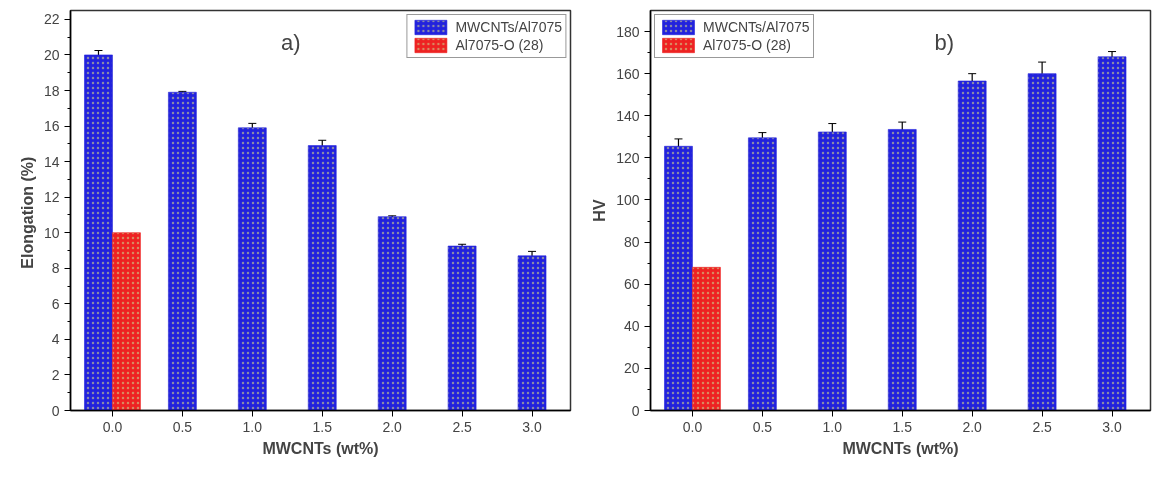  Describe the element at coordinates (631, 242) in the screenshot. I see `y-tick-label: 80` at that location.